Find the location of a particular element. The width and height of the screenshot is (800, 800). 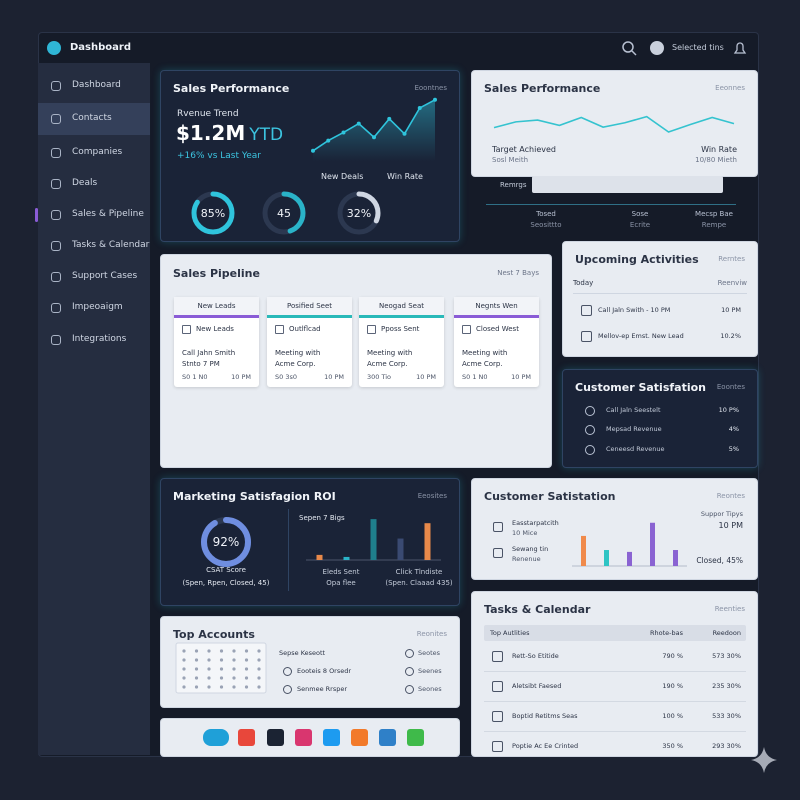

row-sub: 10 Mice is located at coordinates (525, 533).